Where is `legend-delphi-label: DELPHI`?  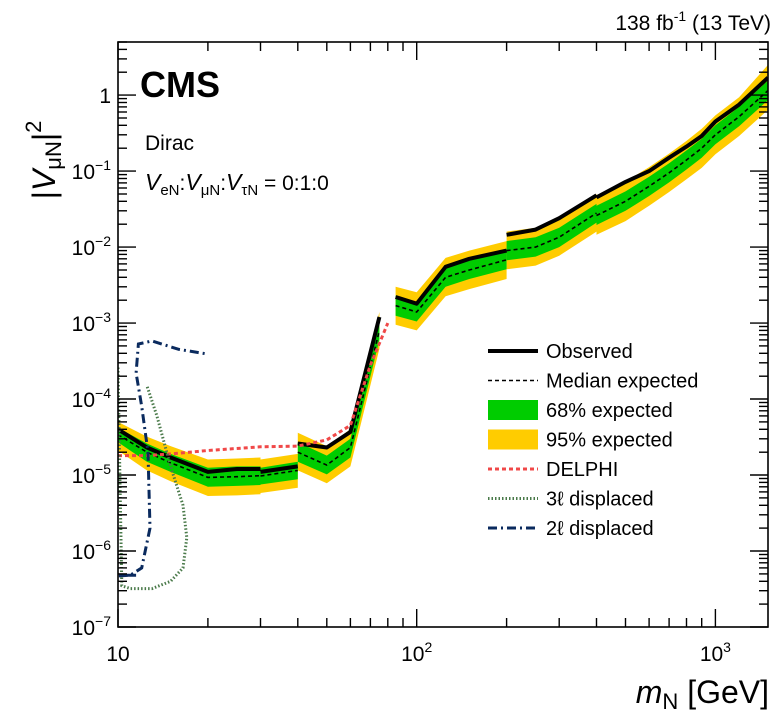 legend-delphi-label: DELPHI is located at coordinates (582, 470).